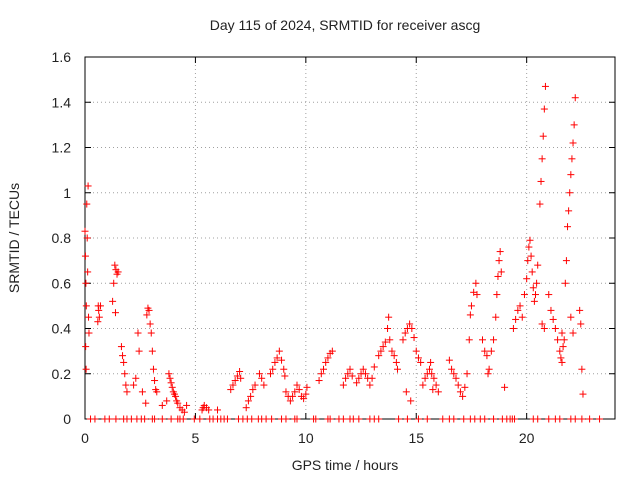 This screenshot has width=640, height=480. What do you see at coordinates (62, 57) in the screenshot?
I see `y-tick-label: 1.6` at bounding box center [62, 57].